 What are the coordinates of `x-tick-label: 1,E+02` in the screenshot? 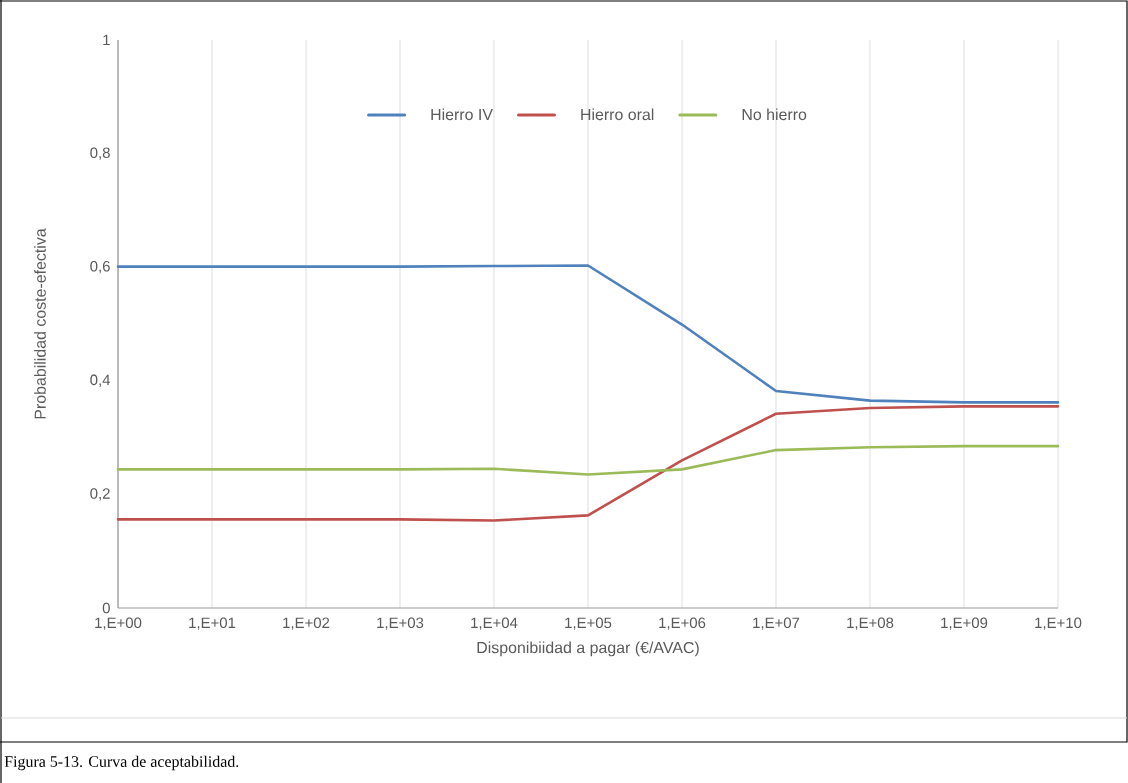 It's located at (306, 623).